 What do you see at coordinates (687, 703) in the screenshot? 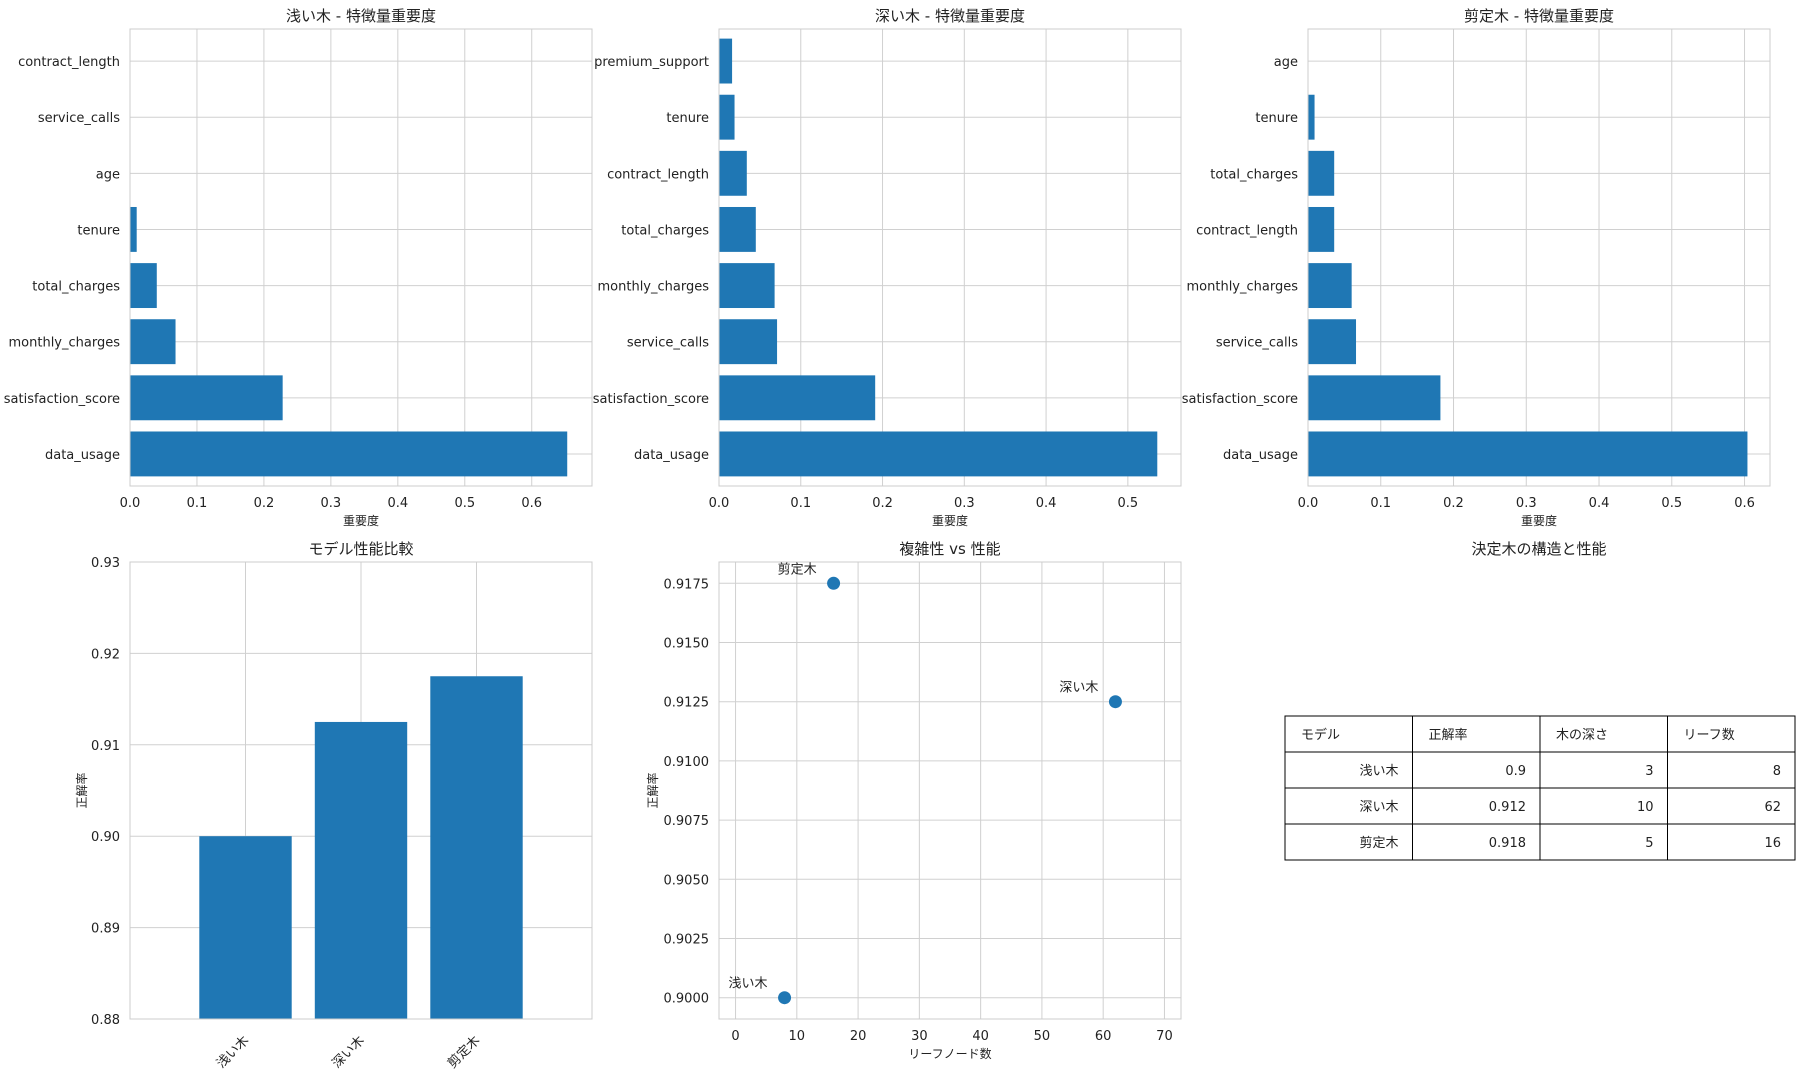
I see `y-tick-label: 0.9125` at bounding box center [687, 703].